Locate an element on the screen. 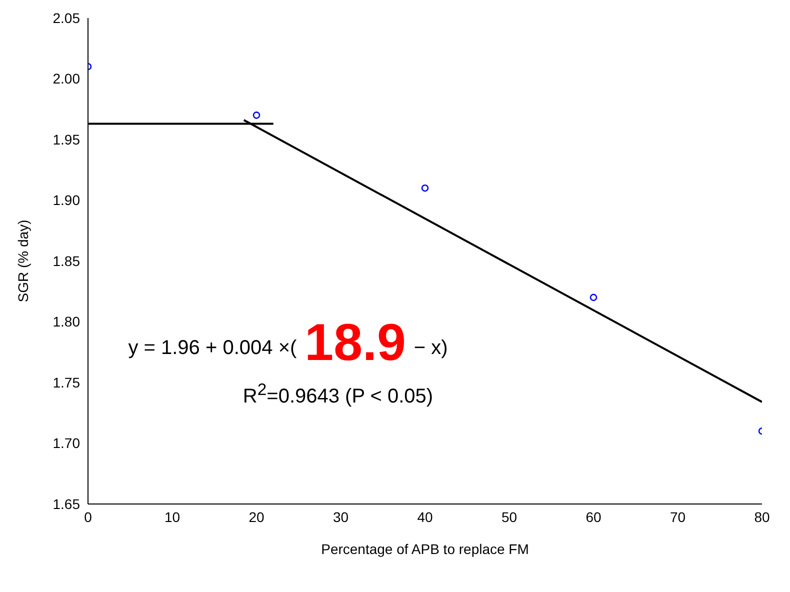 The image size is (790, 592). annotation: R$^{2}$=0.9643 (P < 0.05) is located at coordinates (338, 394).